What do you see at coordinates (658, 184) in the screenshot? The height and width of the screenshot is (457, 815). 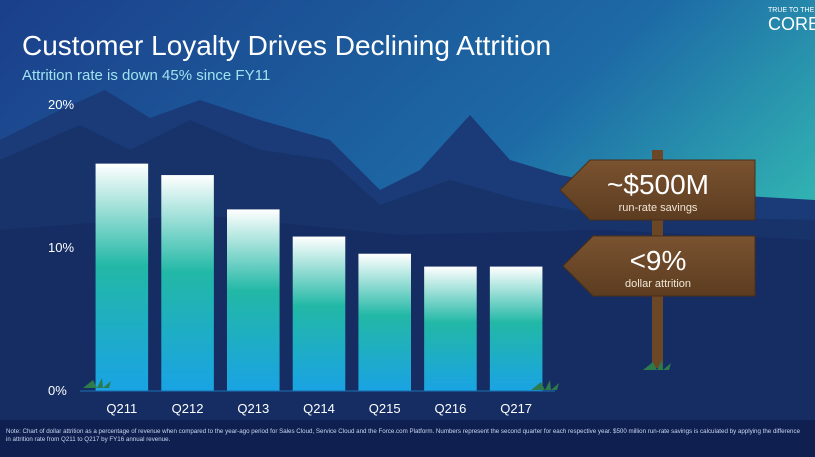 I see `sign-headline: ~$500M` at bounding box center [658, 184].